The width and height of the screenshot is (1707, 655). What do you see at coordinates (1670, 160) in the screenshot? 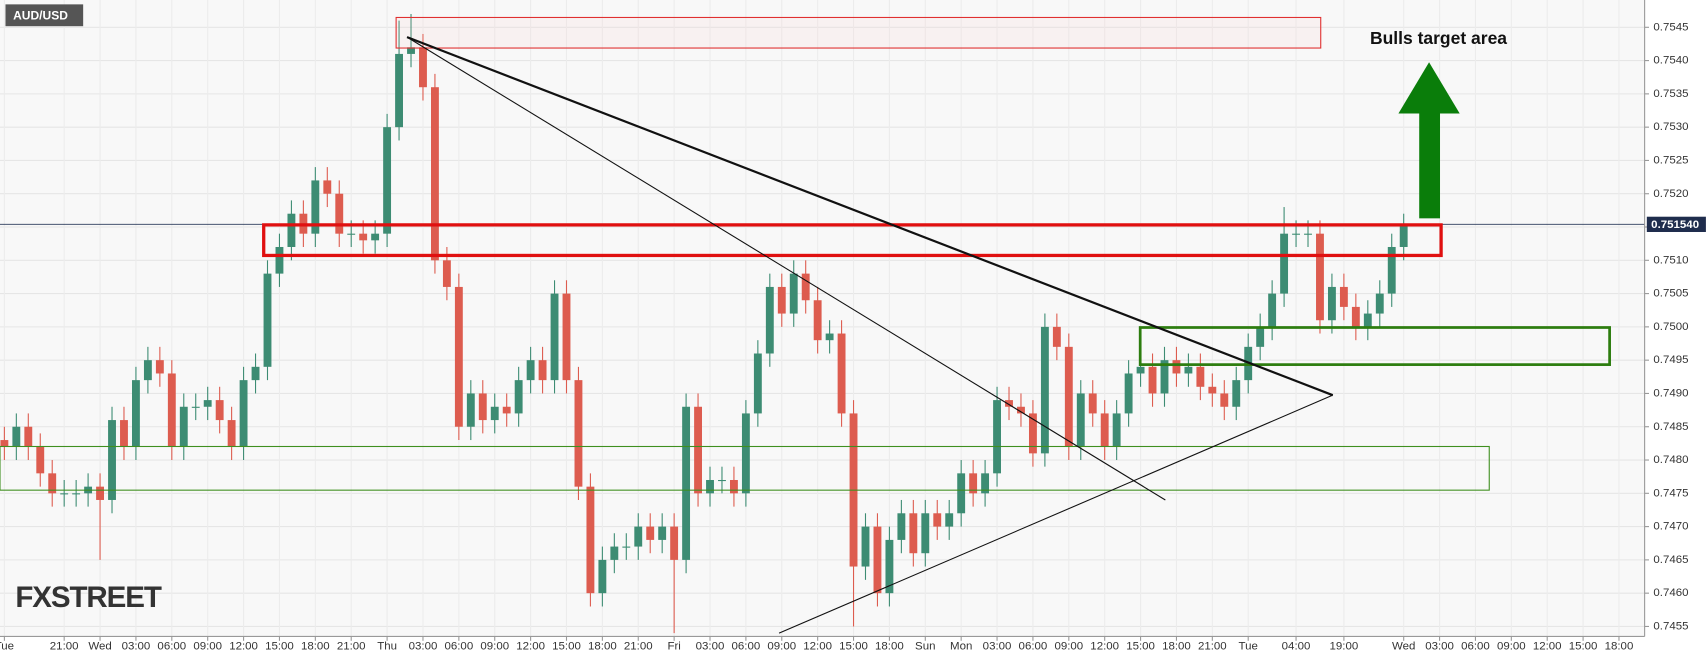
I see `y-tick-label: 0.7525` at bounding box center [1670, 160].